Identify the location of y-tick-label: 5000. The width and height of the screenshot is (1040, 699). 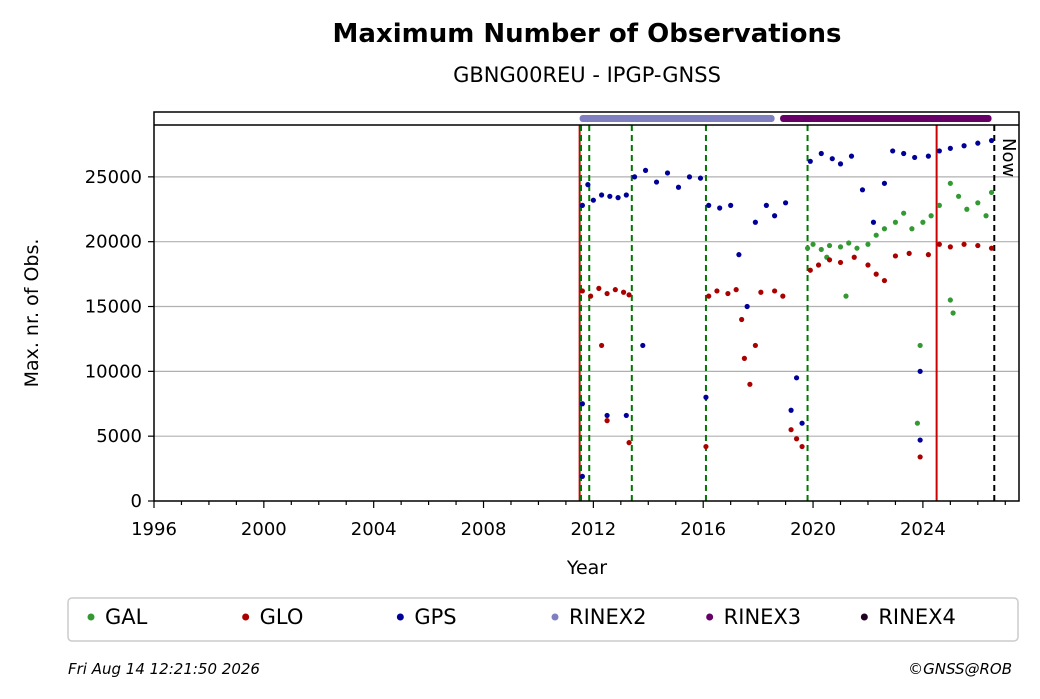
(119, 436).